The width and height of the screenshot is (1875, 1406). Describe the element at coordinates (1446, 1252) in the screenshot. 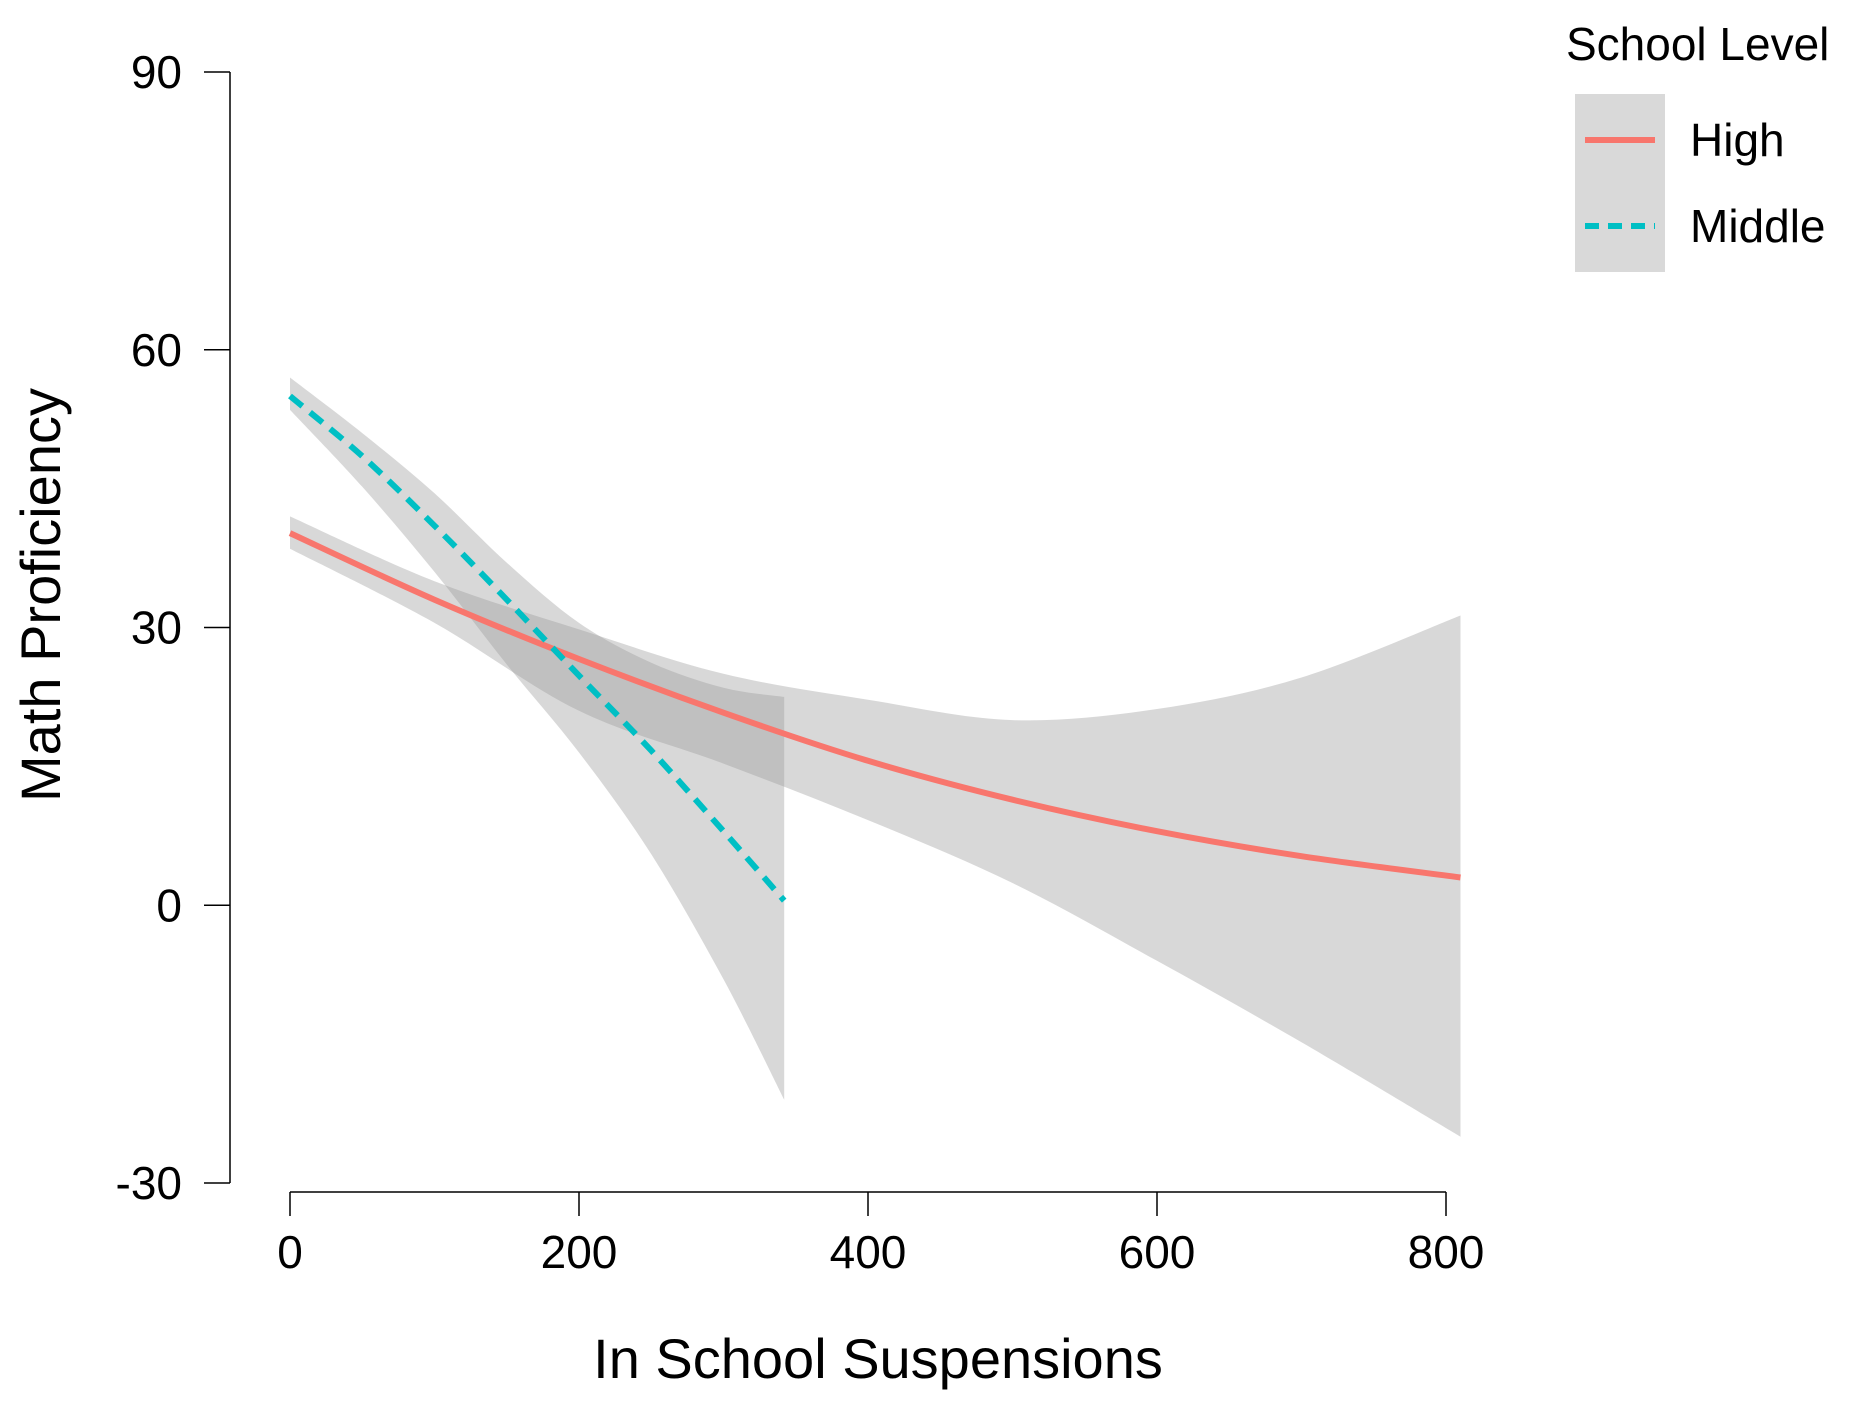

I see `x-tick-label: 800` at that location.